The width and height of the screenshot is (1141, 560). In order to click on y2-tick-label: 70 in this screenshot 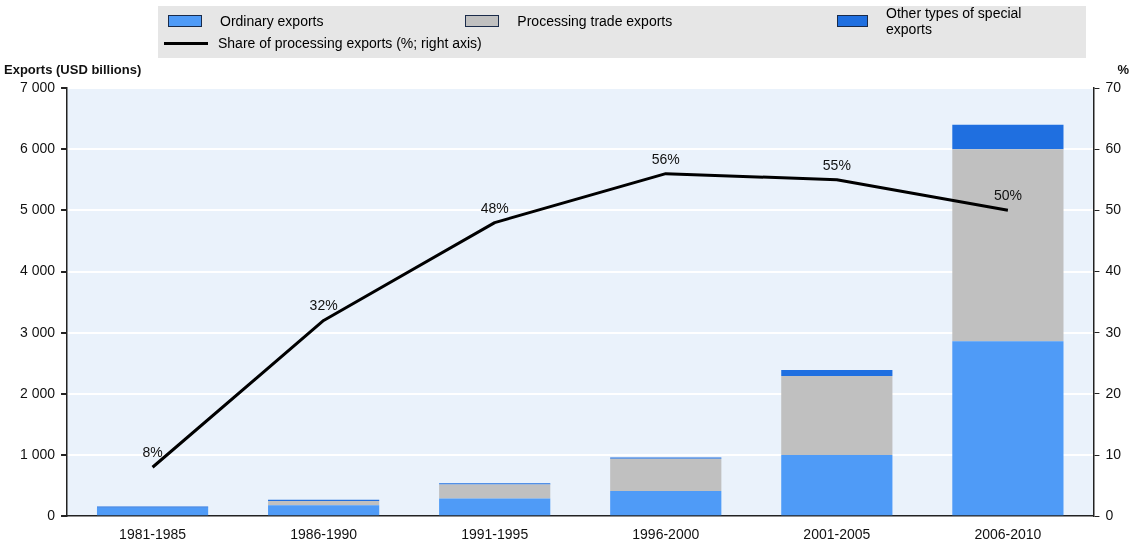, I will do `click(1113, 86)`.